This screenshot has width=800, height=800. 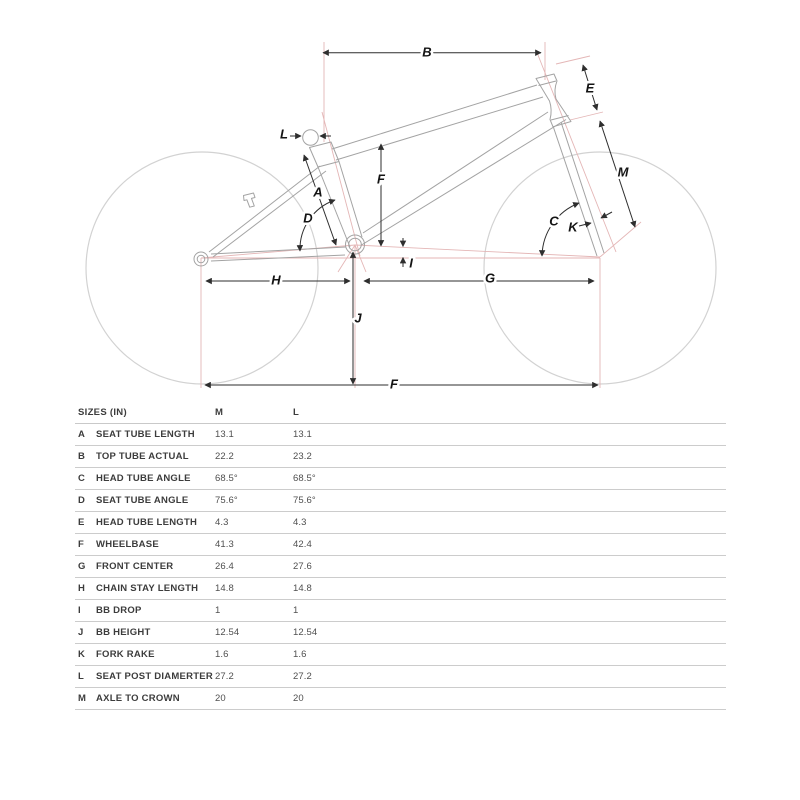 I want to click on table-row: D SEAT TUBE ANGLE 75.6° 75.6°, so click(x=400, y=501).